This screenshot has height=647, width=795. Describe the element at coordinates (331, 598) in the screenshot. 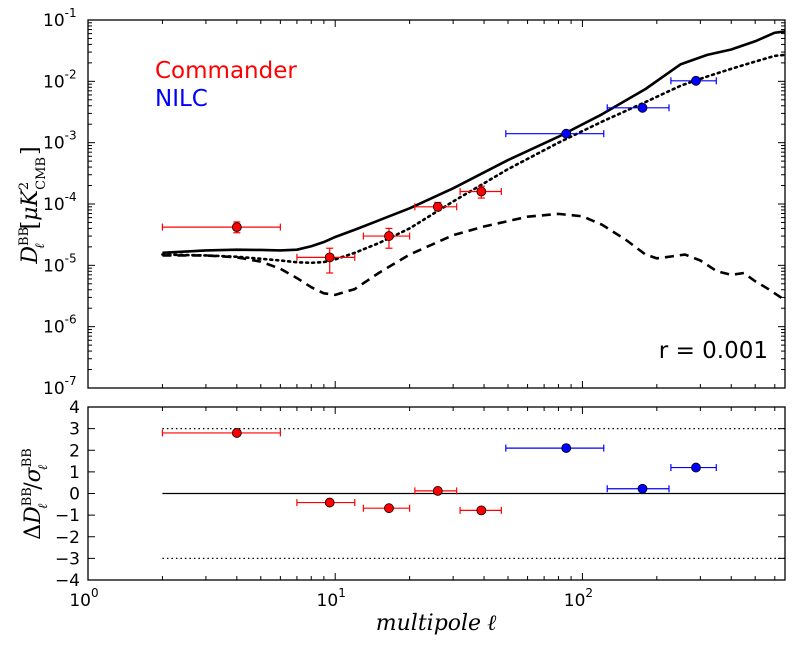

I see `x-tick-label: 10¹` at that location.